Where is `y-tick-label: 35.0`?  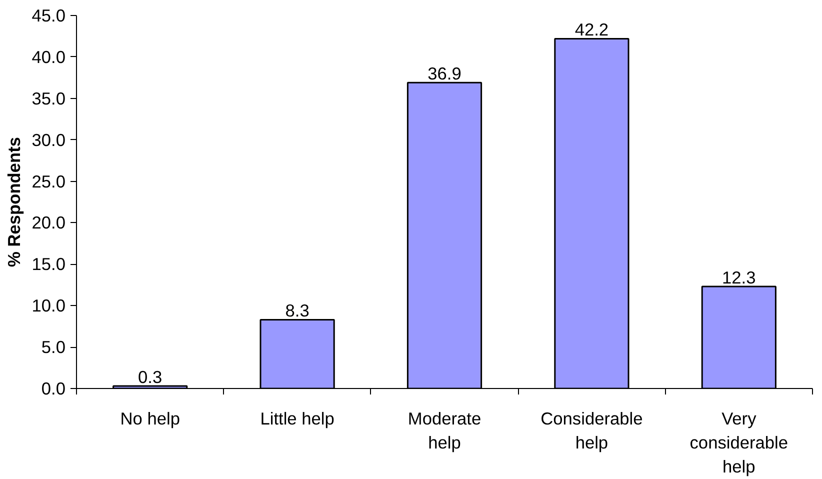 y-tick-label: 35.0 is located at coordinates (49, 98).